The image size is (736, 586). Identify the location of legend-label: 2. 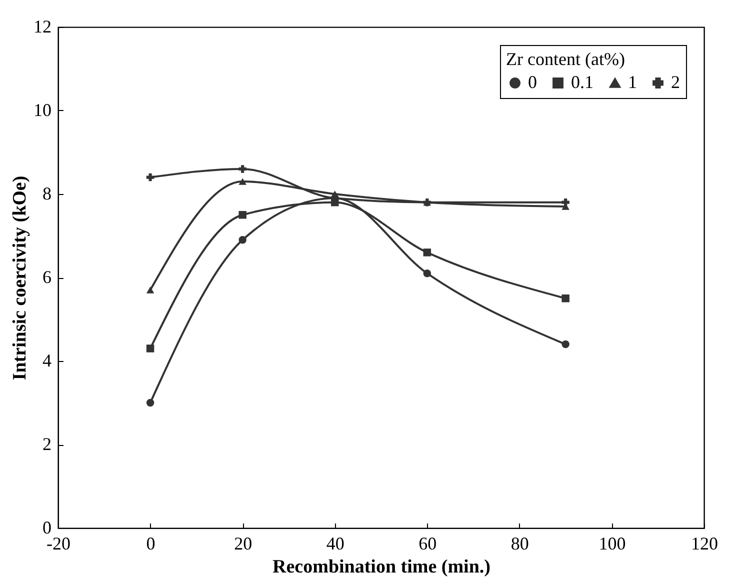
(675, 82).